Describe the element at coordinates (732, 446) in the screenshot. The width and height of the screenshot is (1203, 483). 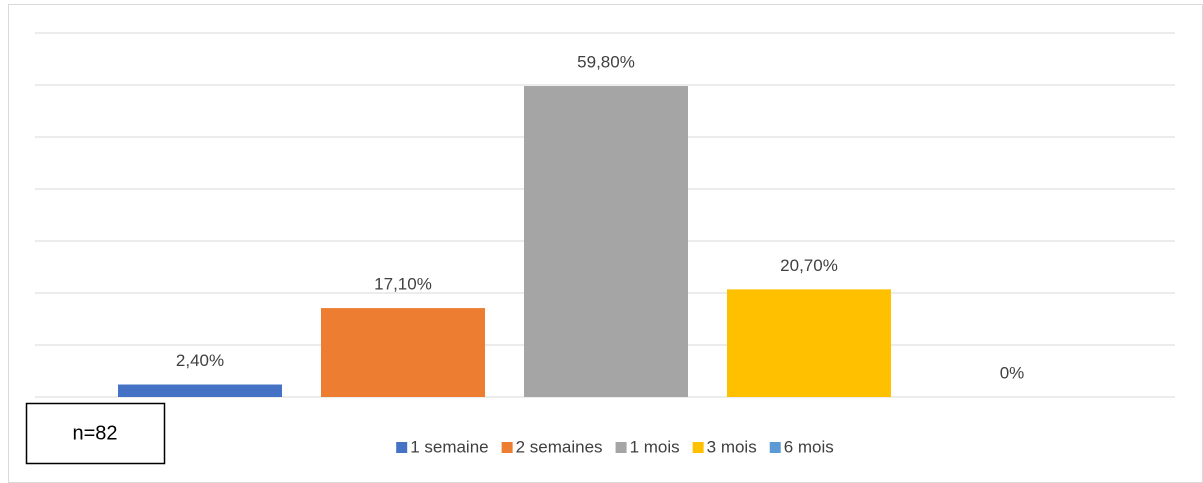
I see `legend-label: 3 mois` at that location.